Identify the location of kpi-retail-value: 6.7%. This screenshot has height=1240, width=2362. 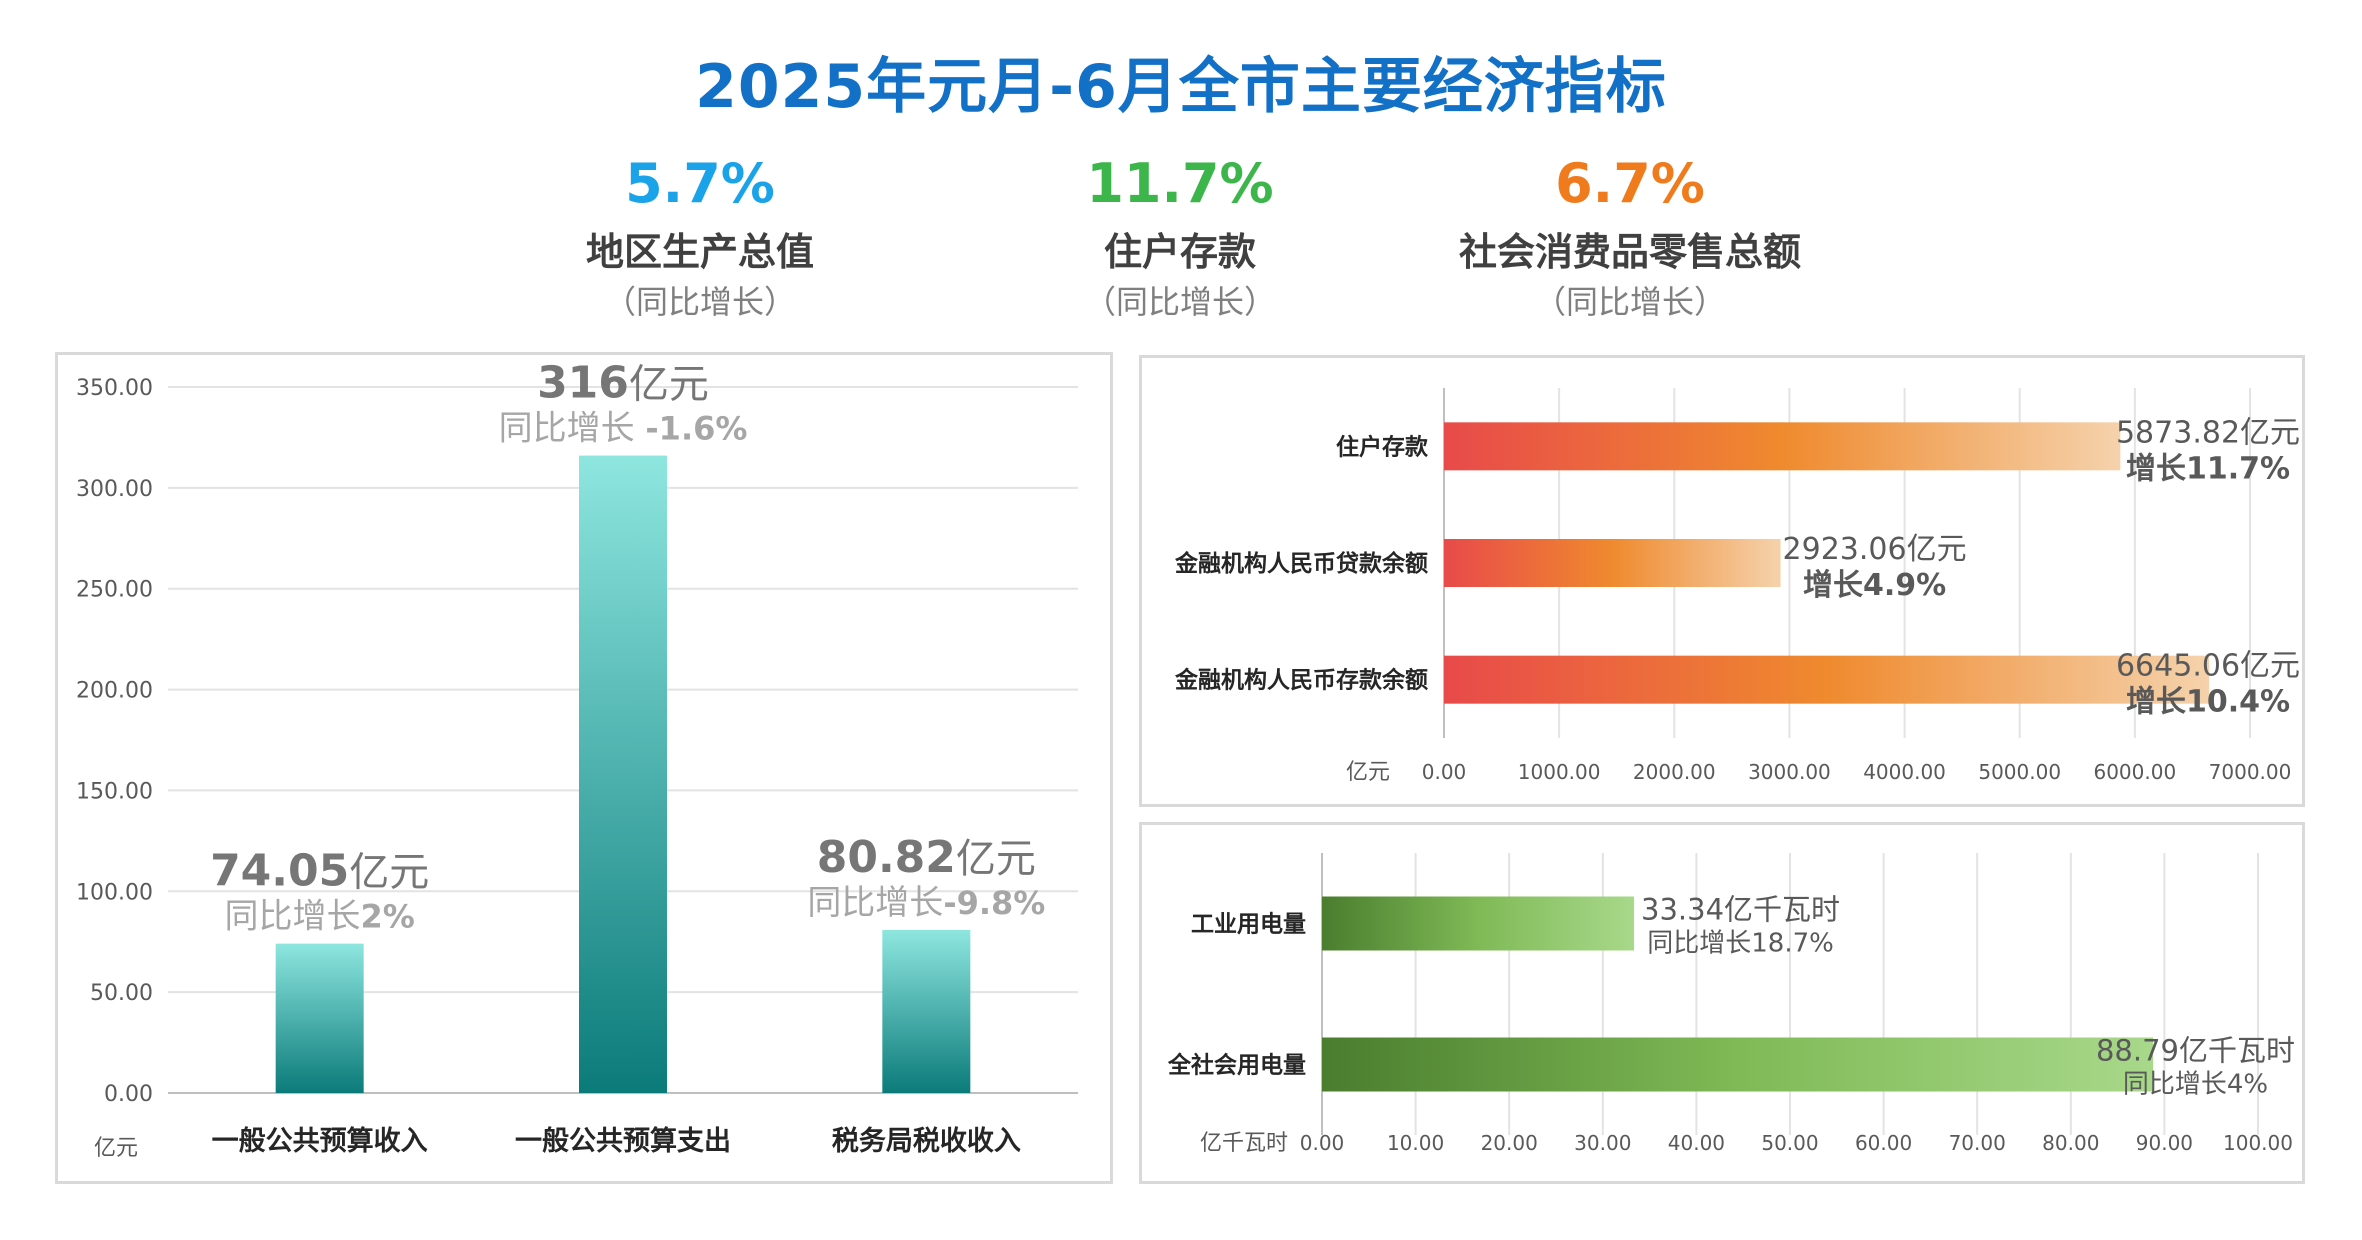
(1630, 183).